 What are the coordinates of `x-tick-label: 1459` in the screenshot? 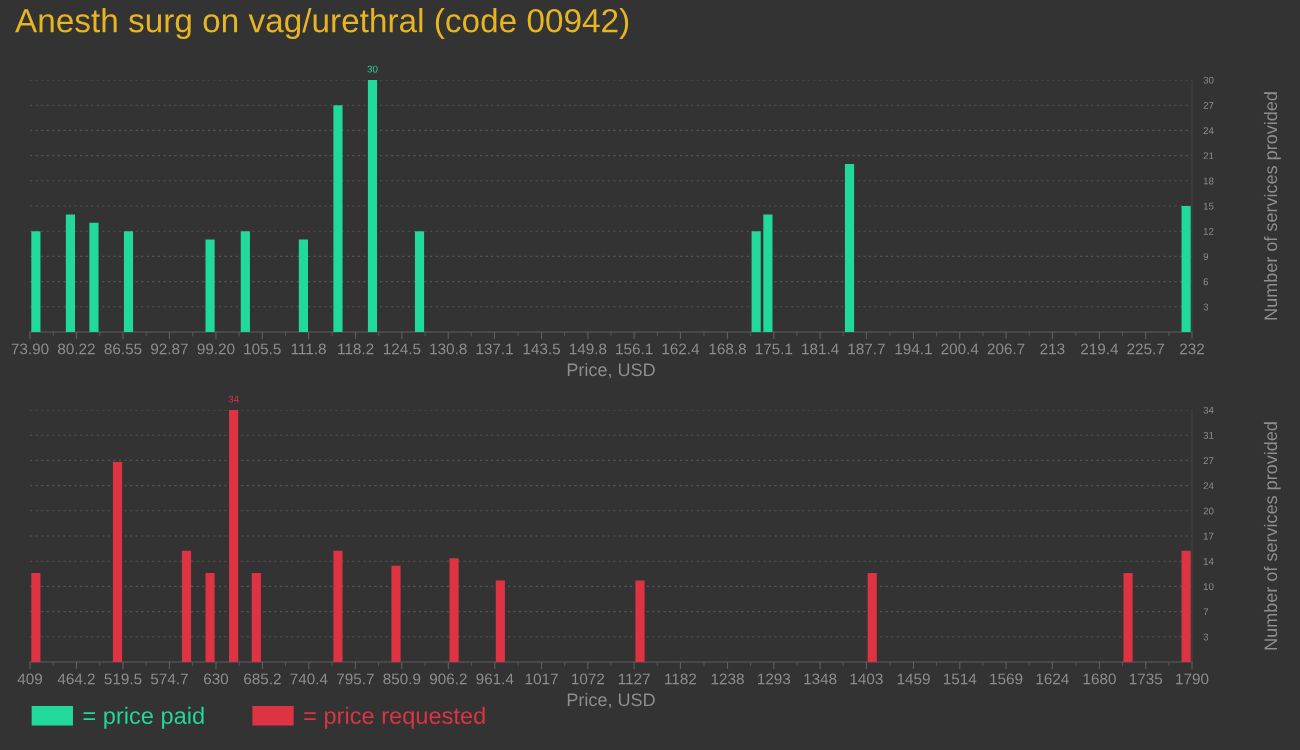 It's located at (913, 679).